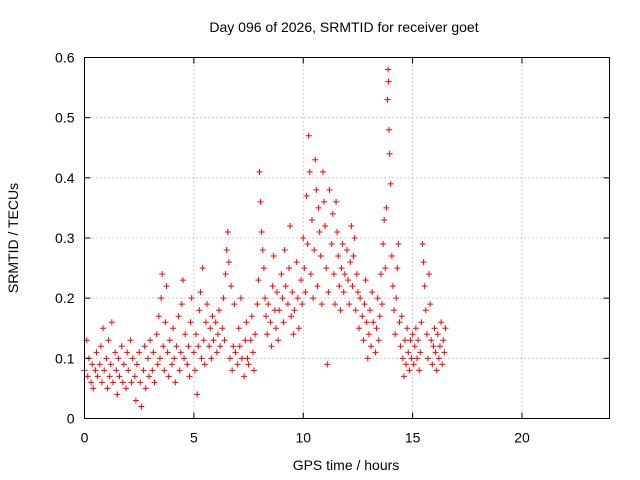 This screenshot has height=480, width=640. I want to click on y-tick-label: 0.4, so click(65, 178).